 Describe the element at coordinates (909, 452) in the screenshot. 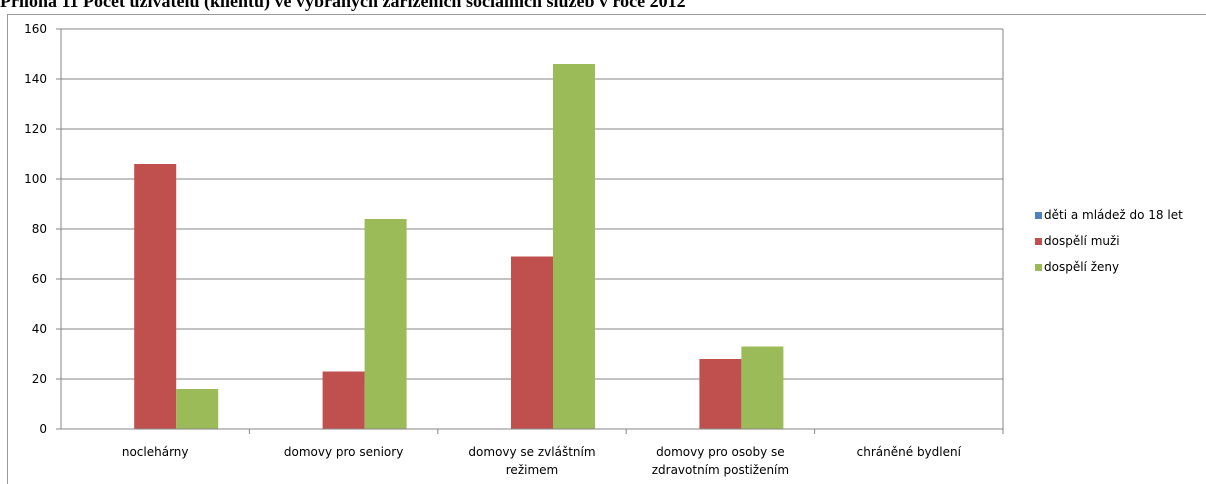

I see `x-category-label: chráněné bydlení` at that location.